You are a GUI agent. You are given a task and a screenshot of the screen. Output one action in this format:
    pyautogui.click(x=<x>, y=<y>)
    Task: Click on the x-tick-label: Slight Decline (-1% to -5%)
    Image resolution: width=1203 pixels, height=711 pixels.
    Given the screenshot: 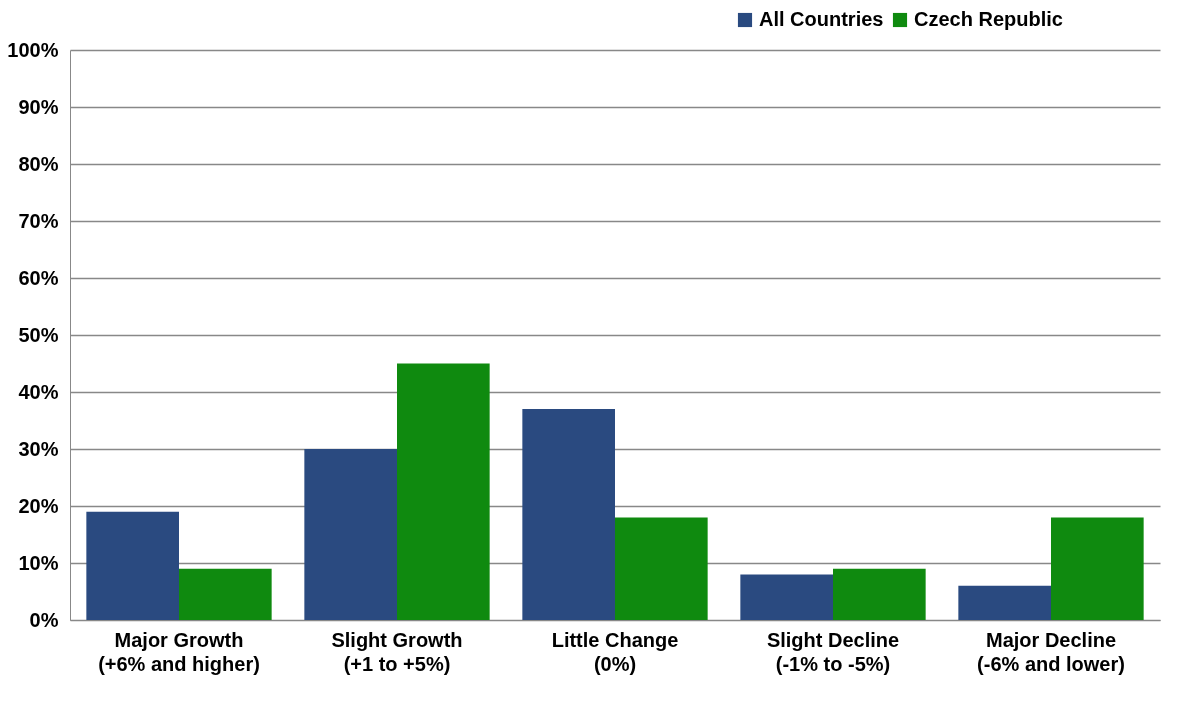 What is the action you would take?
    pyautogui.click(x=833, y=651)
    